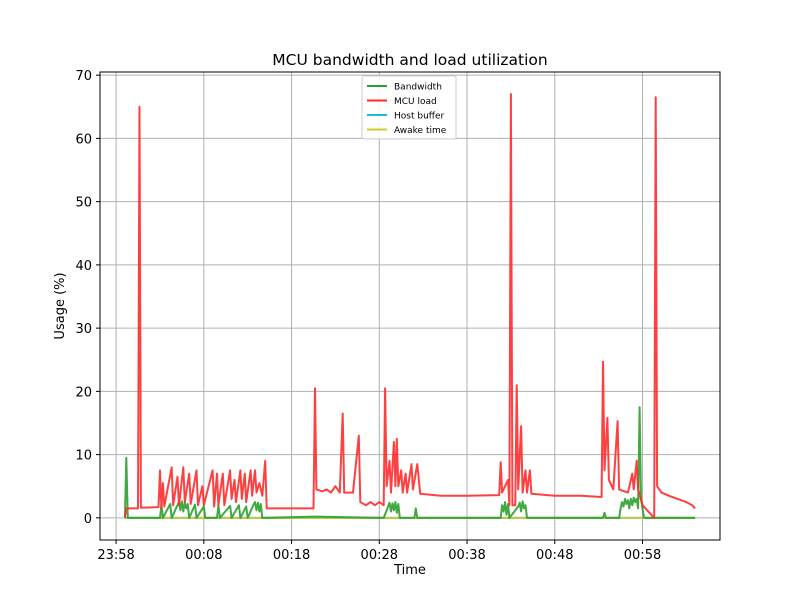  What do you see at coordinates (83, 266) in the screenshot?
I see `y-tick-label: 40` at bounding box center [83, 266].